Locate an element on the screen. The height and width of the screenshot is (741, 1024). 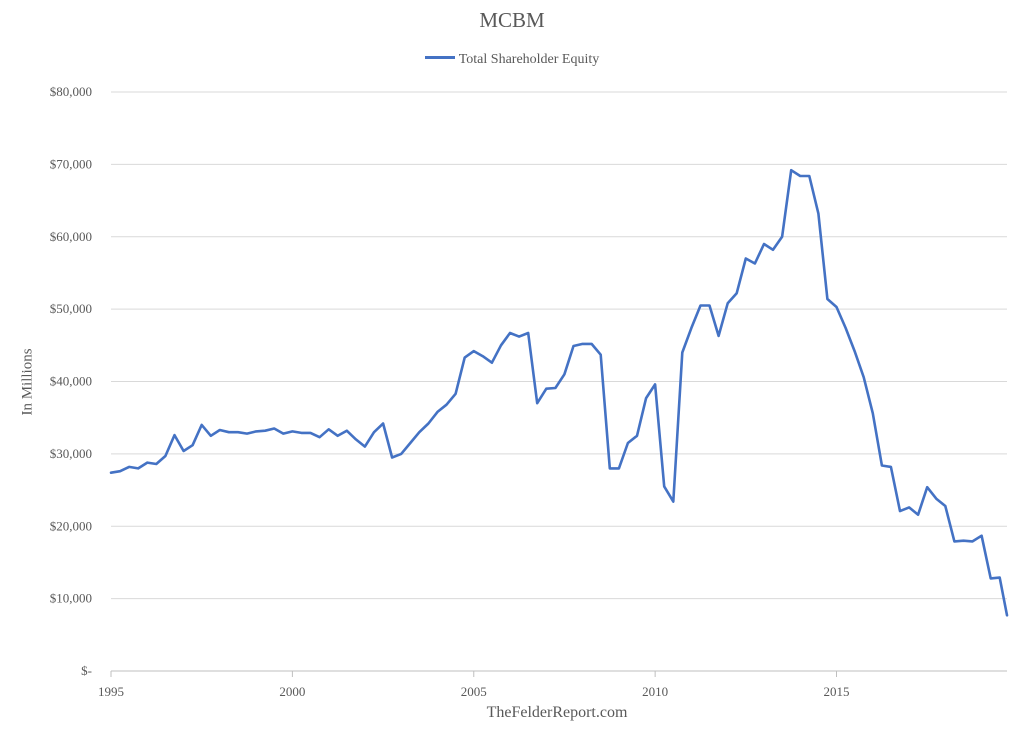
x-tick-label: 2000 is located at coordinates (292, 691).